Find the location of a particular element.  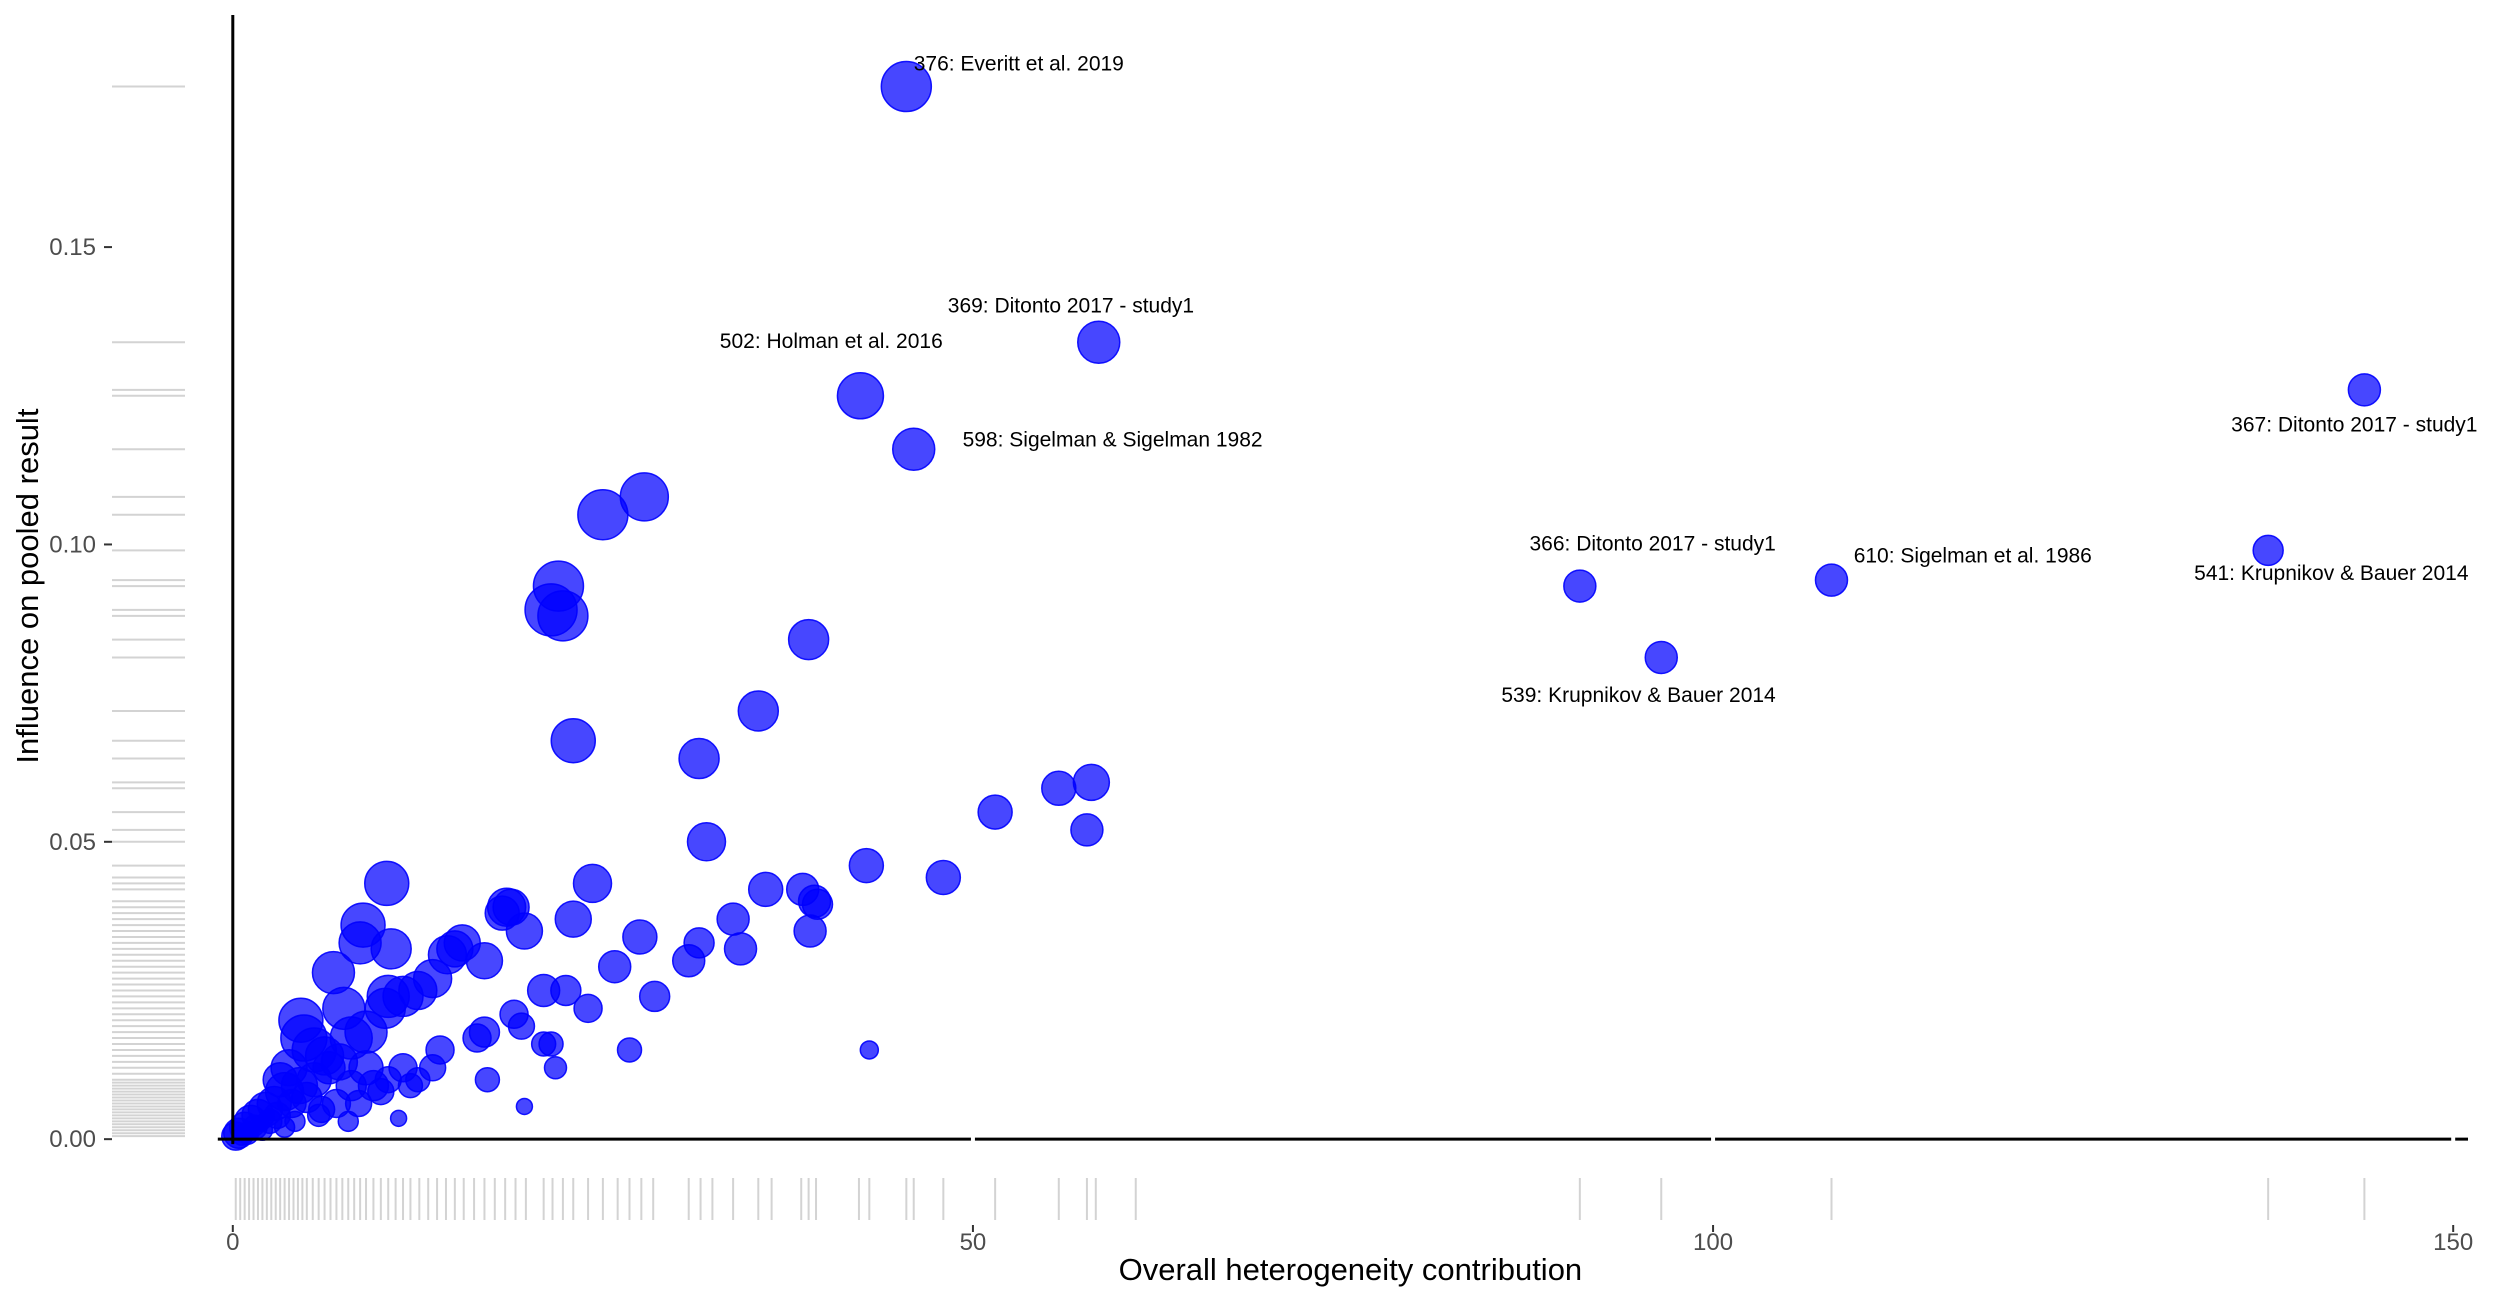

x-tick-label: 150 is located at coordinates (2453, 1242).